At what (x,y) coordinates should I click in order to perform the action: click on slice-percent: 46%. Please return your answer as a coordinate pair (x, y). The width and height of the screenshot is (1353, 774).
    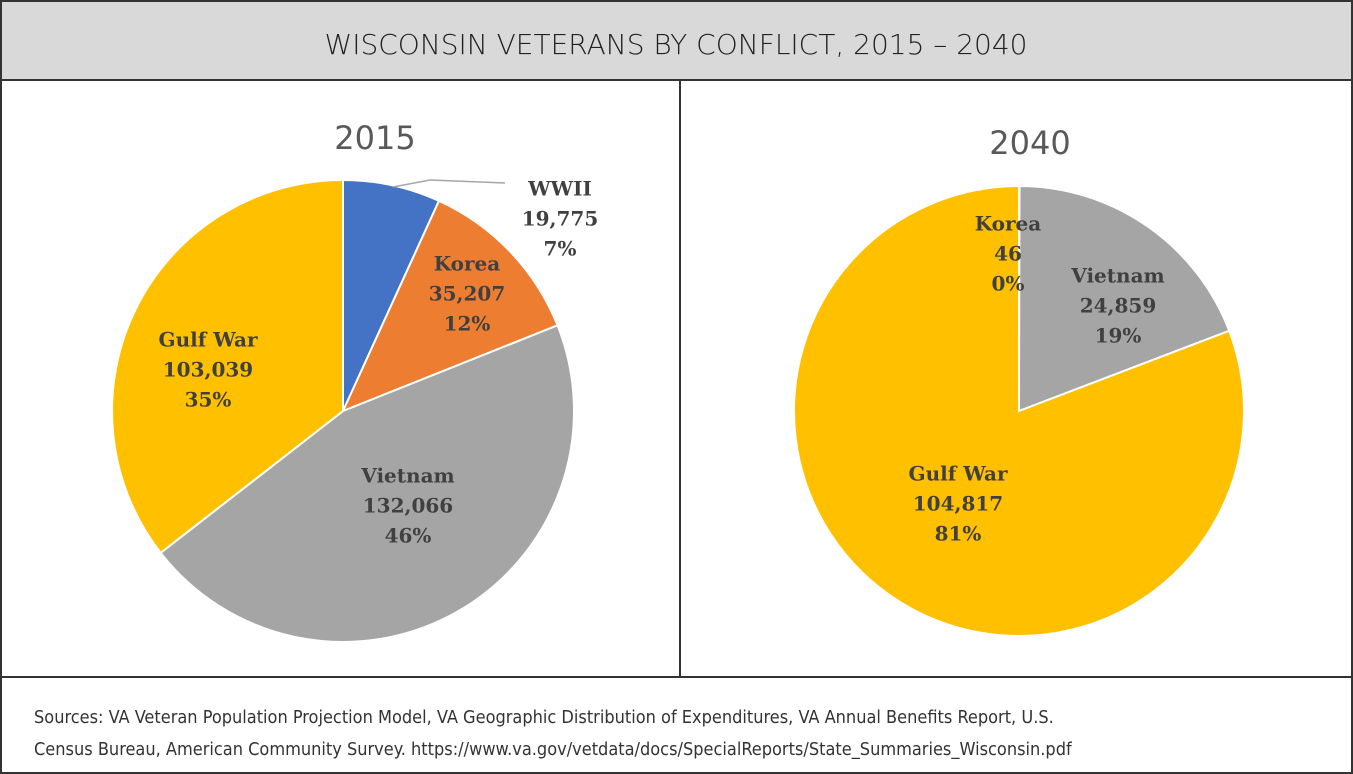
    Looking at the image, I should click on (408, 536).